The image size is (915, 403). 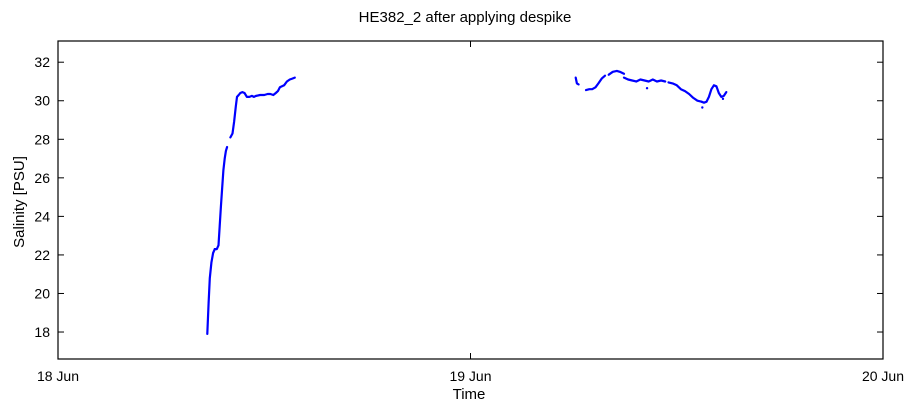 What do you see at coordinates (42, 101) in the screenshot?
I see `y-tick-label: 30` at bounding box center [42, 101].